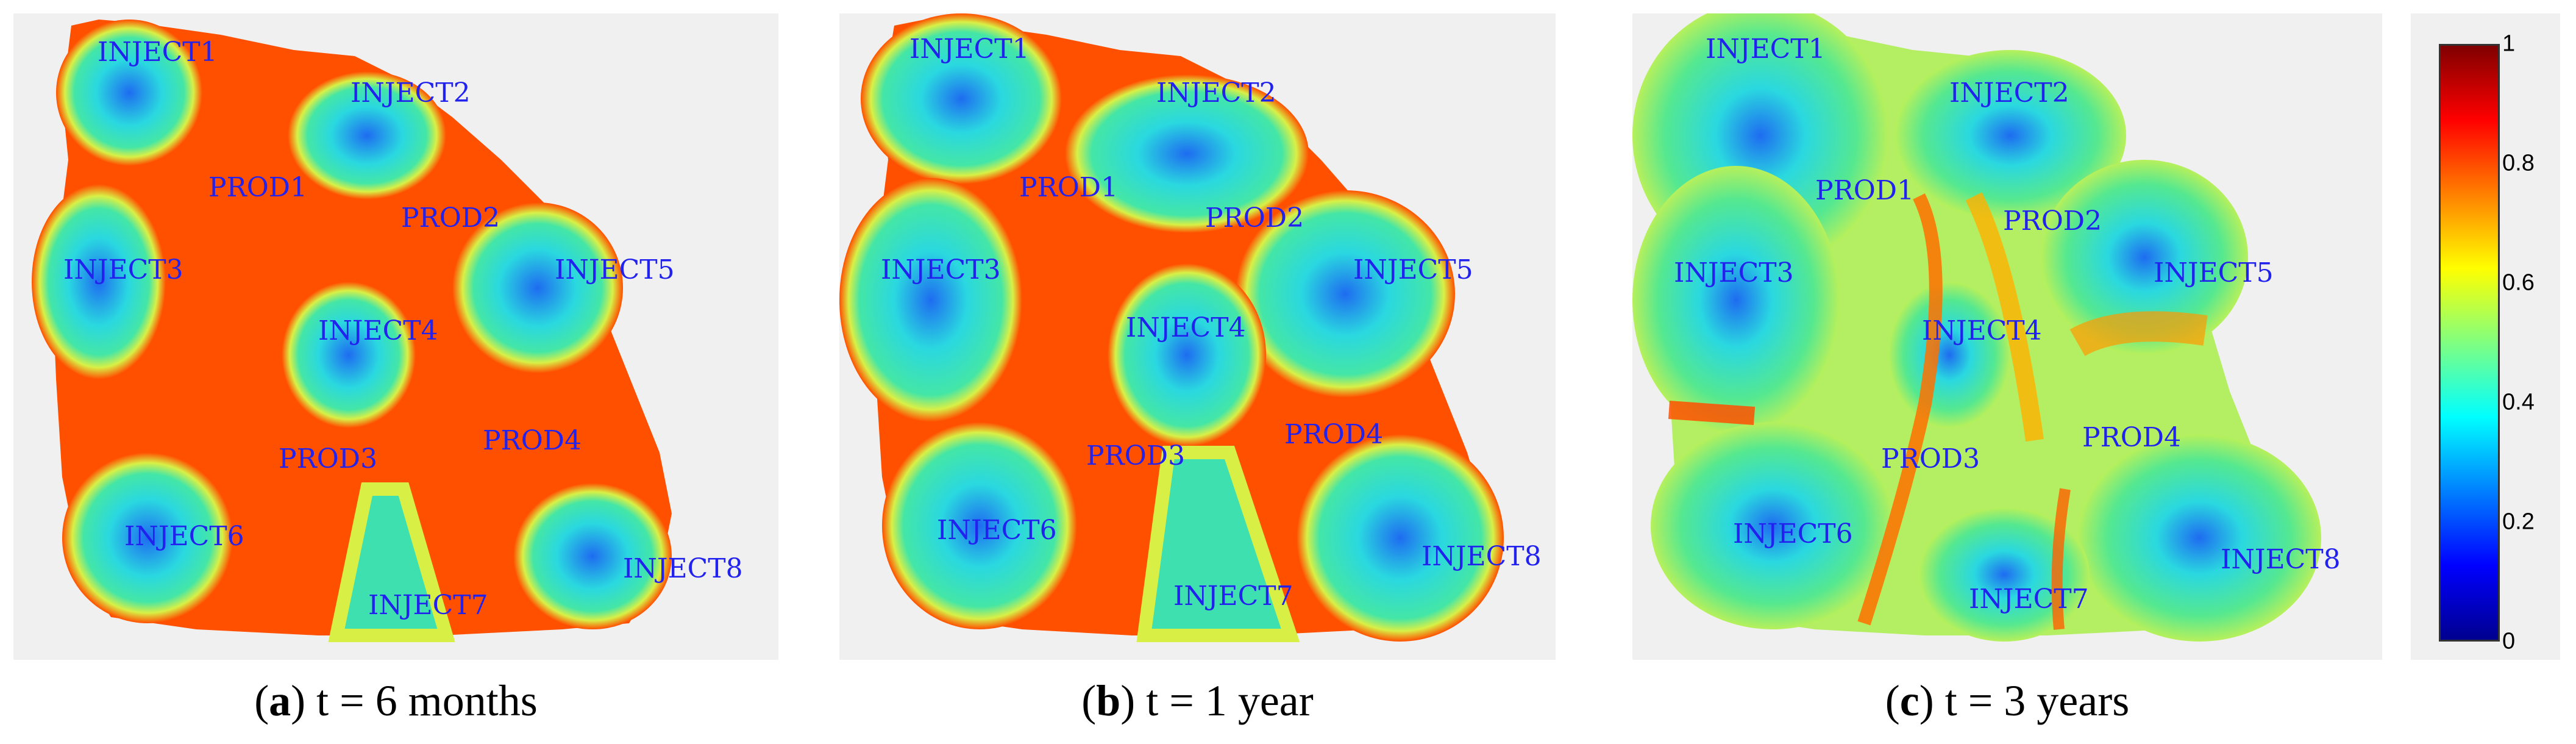  I want to click on colorbar-tick: 1, so click(2509, 43).